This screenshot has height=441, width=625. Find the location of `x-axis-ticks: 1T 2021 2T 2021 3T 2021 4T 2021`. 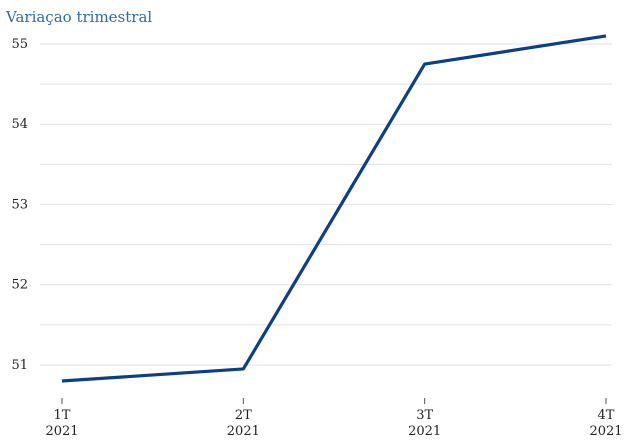

x-axis-ticks: 1T 2021 2T 2021 3T 2021 4T 2021 is located at coordinates (334, 418).